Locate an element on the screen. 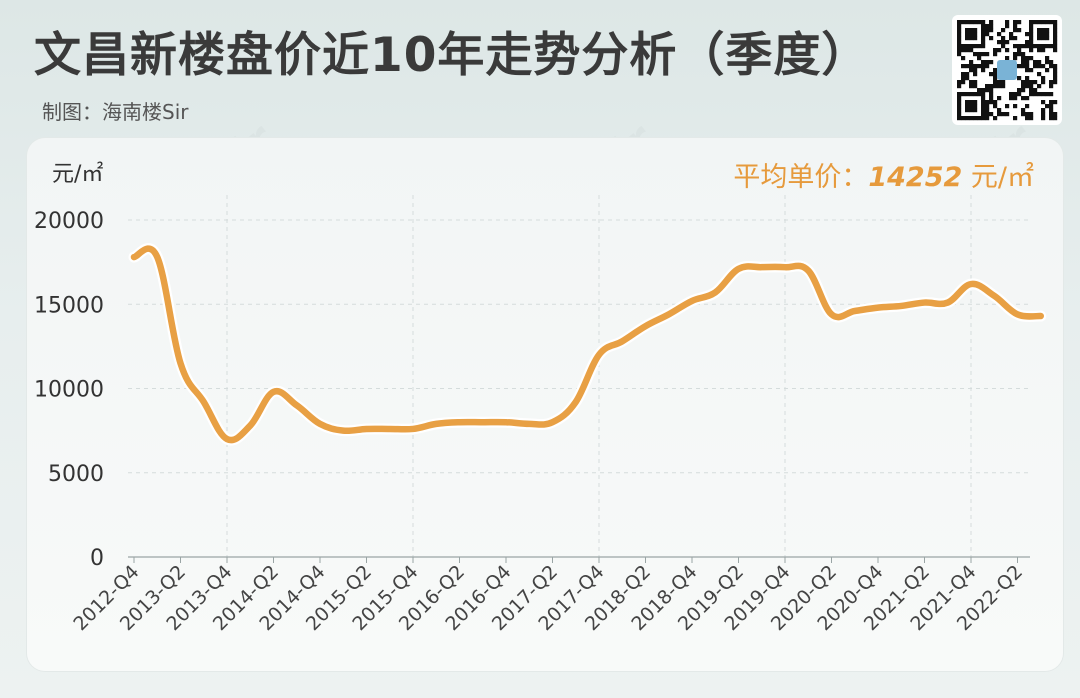  y-tick-label: 10000 is located at coordinates (69, 390).